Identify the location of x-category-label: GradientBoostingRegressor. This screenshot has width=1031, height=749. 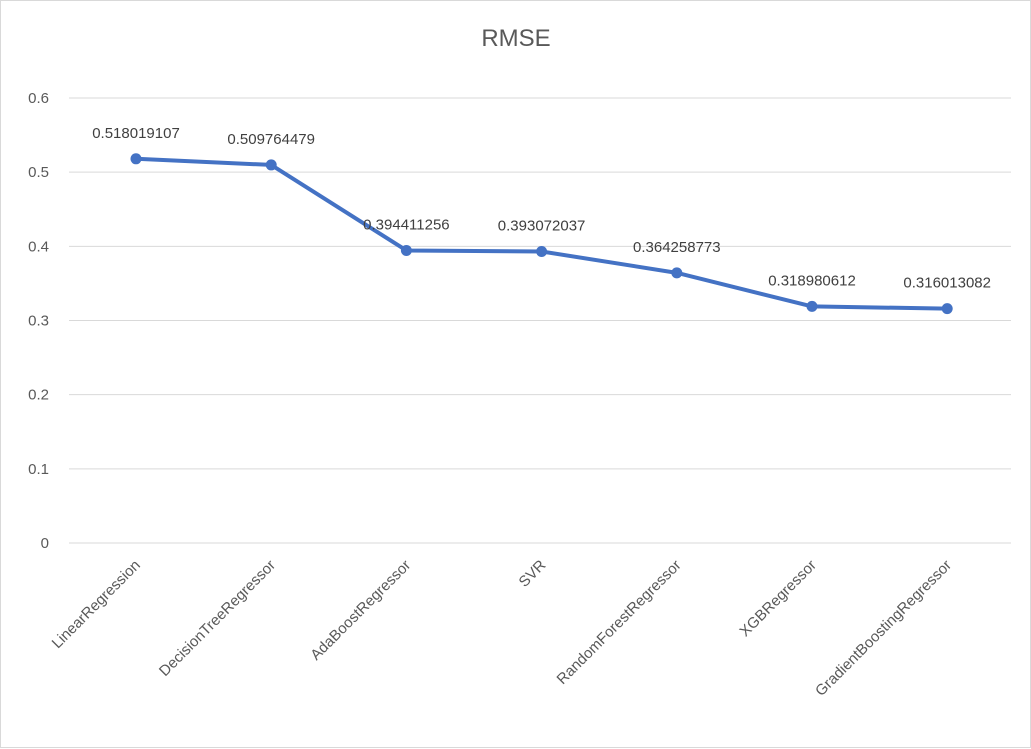
(883, 628).